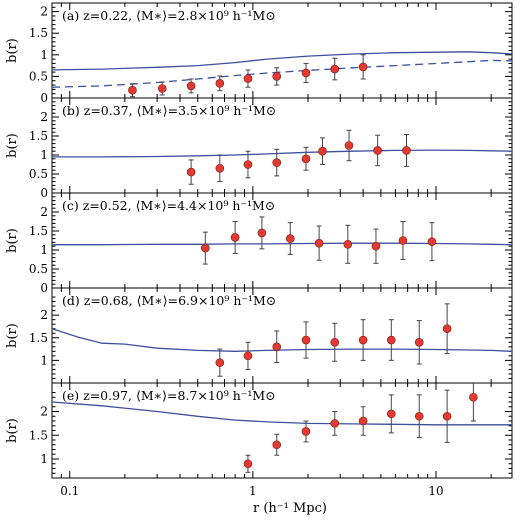  Describe the element at coordinates (169, 395) in the screenshot. I see `panel-label: (e) z=0.97, ⟨M∗⟩=8.7×10⁹ h⁻¹M⊙` at that location.